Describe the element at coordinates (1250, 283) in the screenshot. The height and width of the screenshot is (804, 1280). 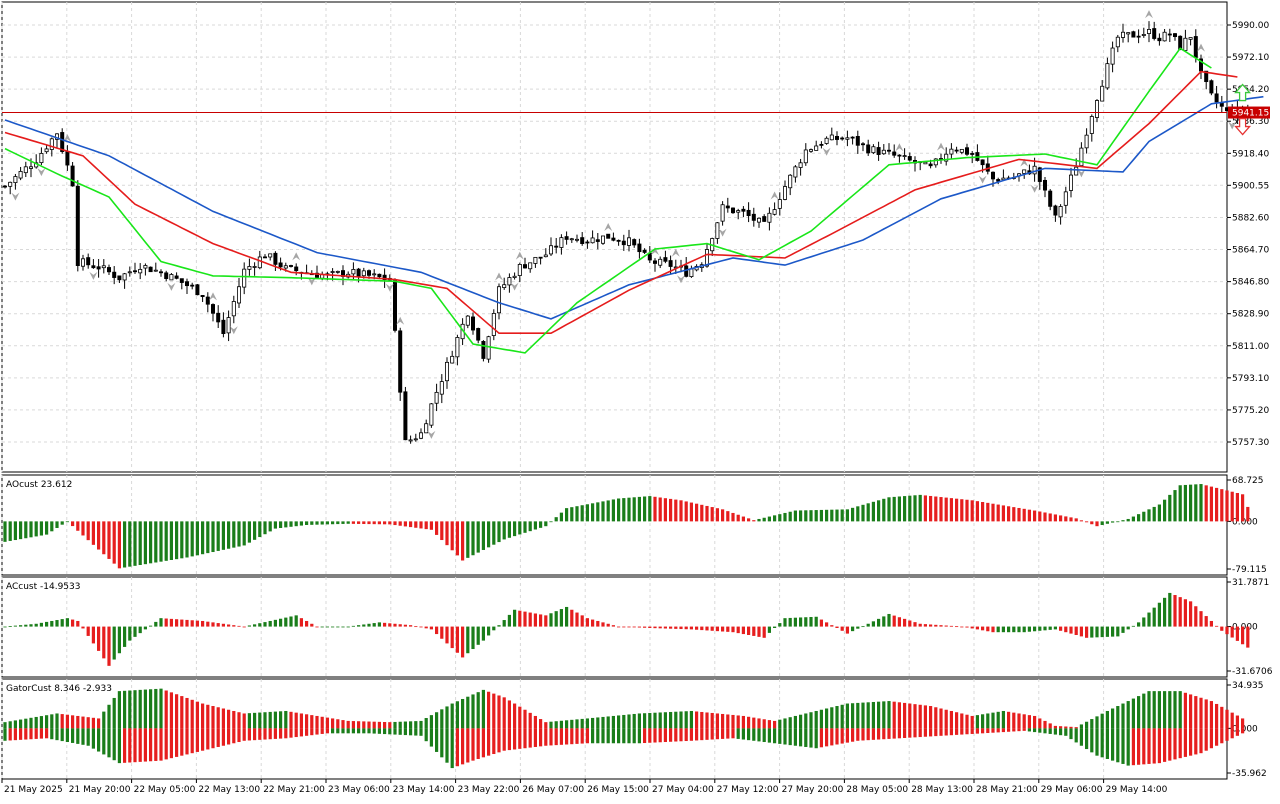
I see `y-tick-label: 5846.80` at that location.